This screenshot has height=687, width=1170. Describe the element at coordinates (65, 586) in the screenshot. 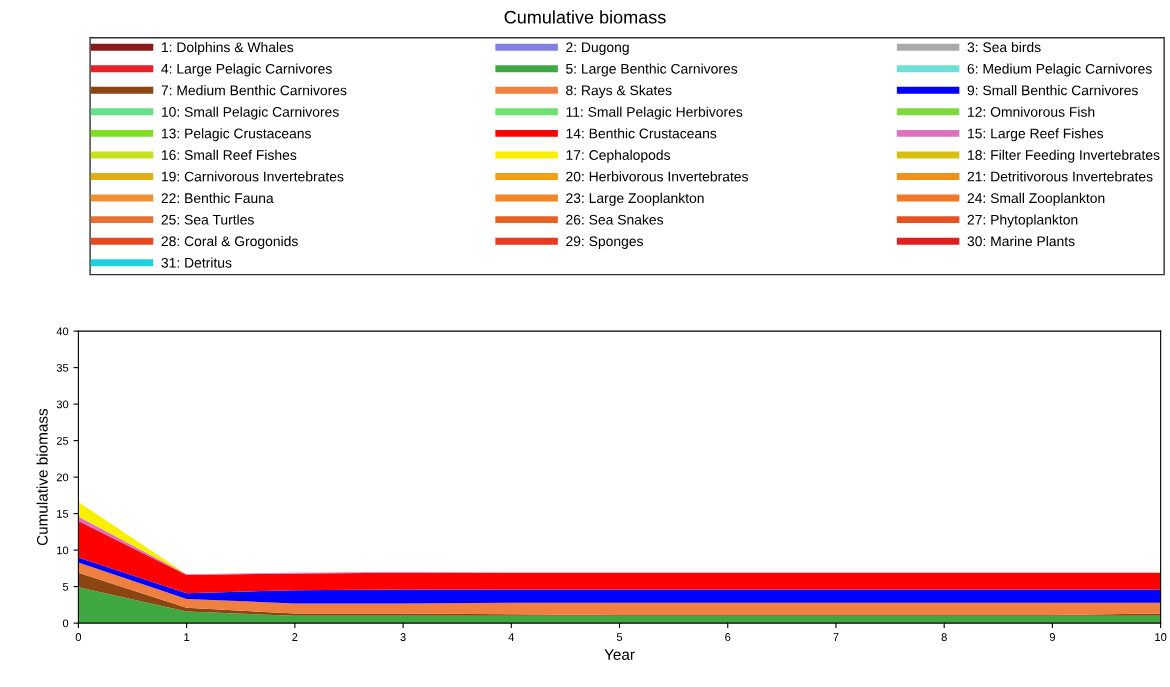

I see `y-tick-label: 5` at that location.